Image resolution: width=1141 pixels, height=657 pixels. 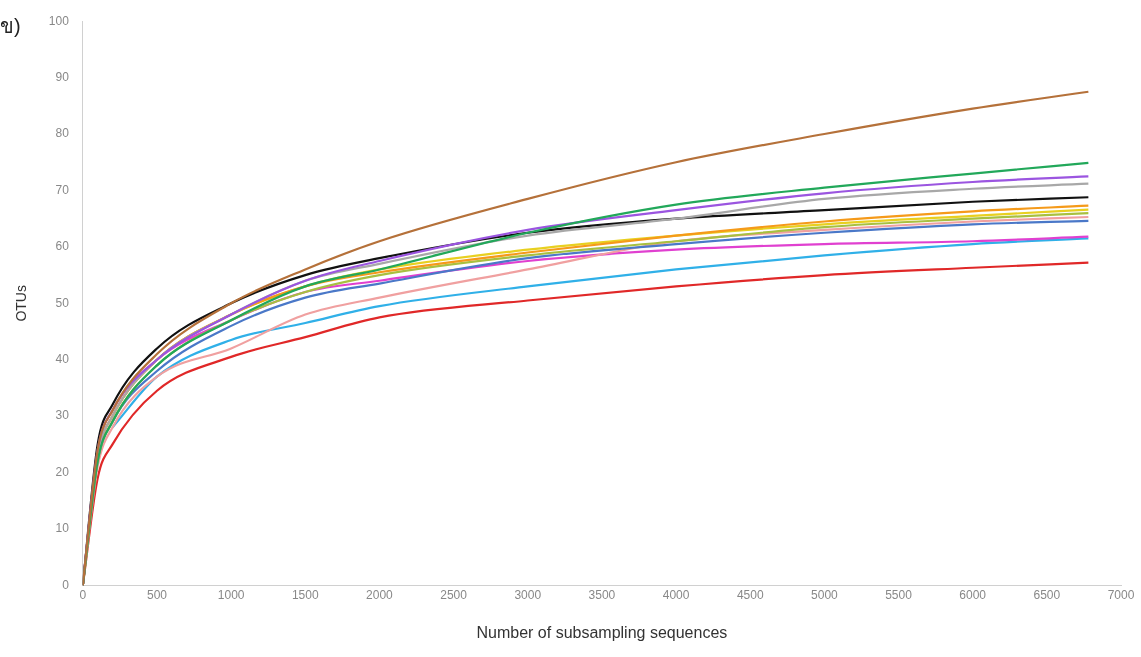 I want to click on y-tick-label: 80, so click(x=62, y=133).